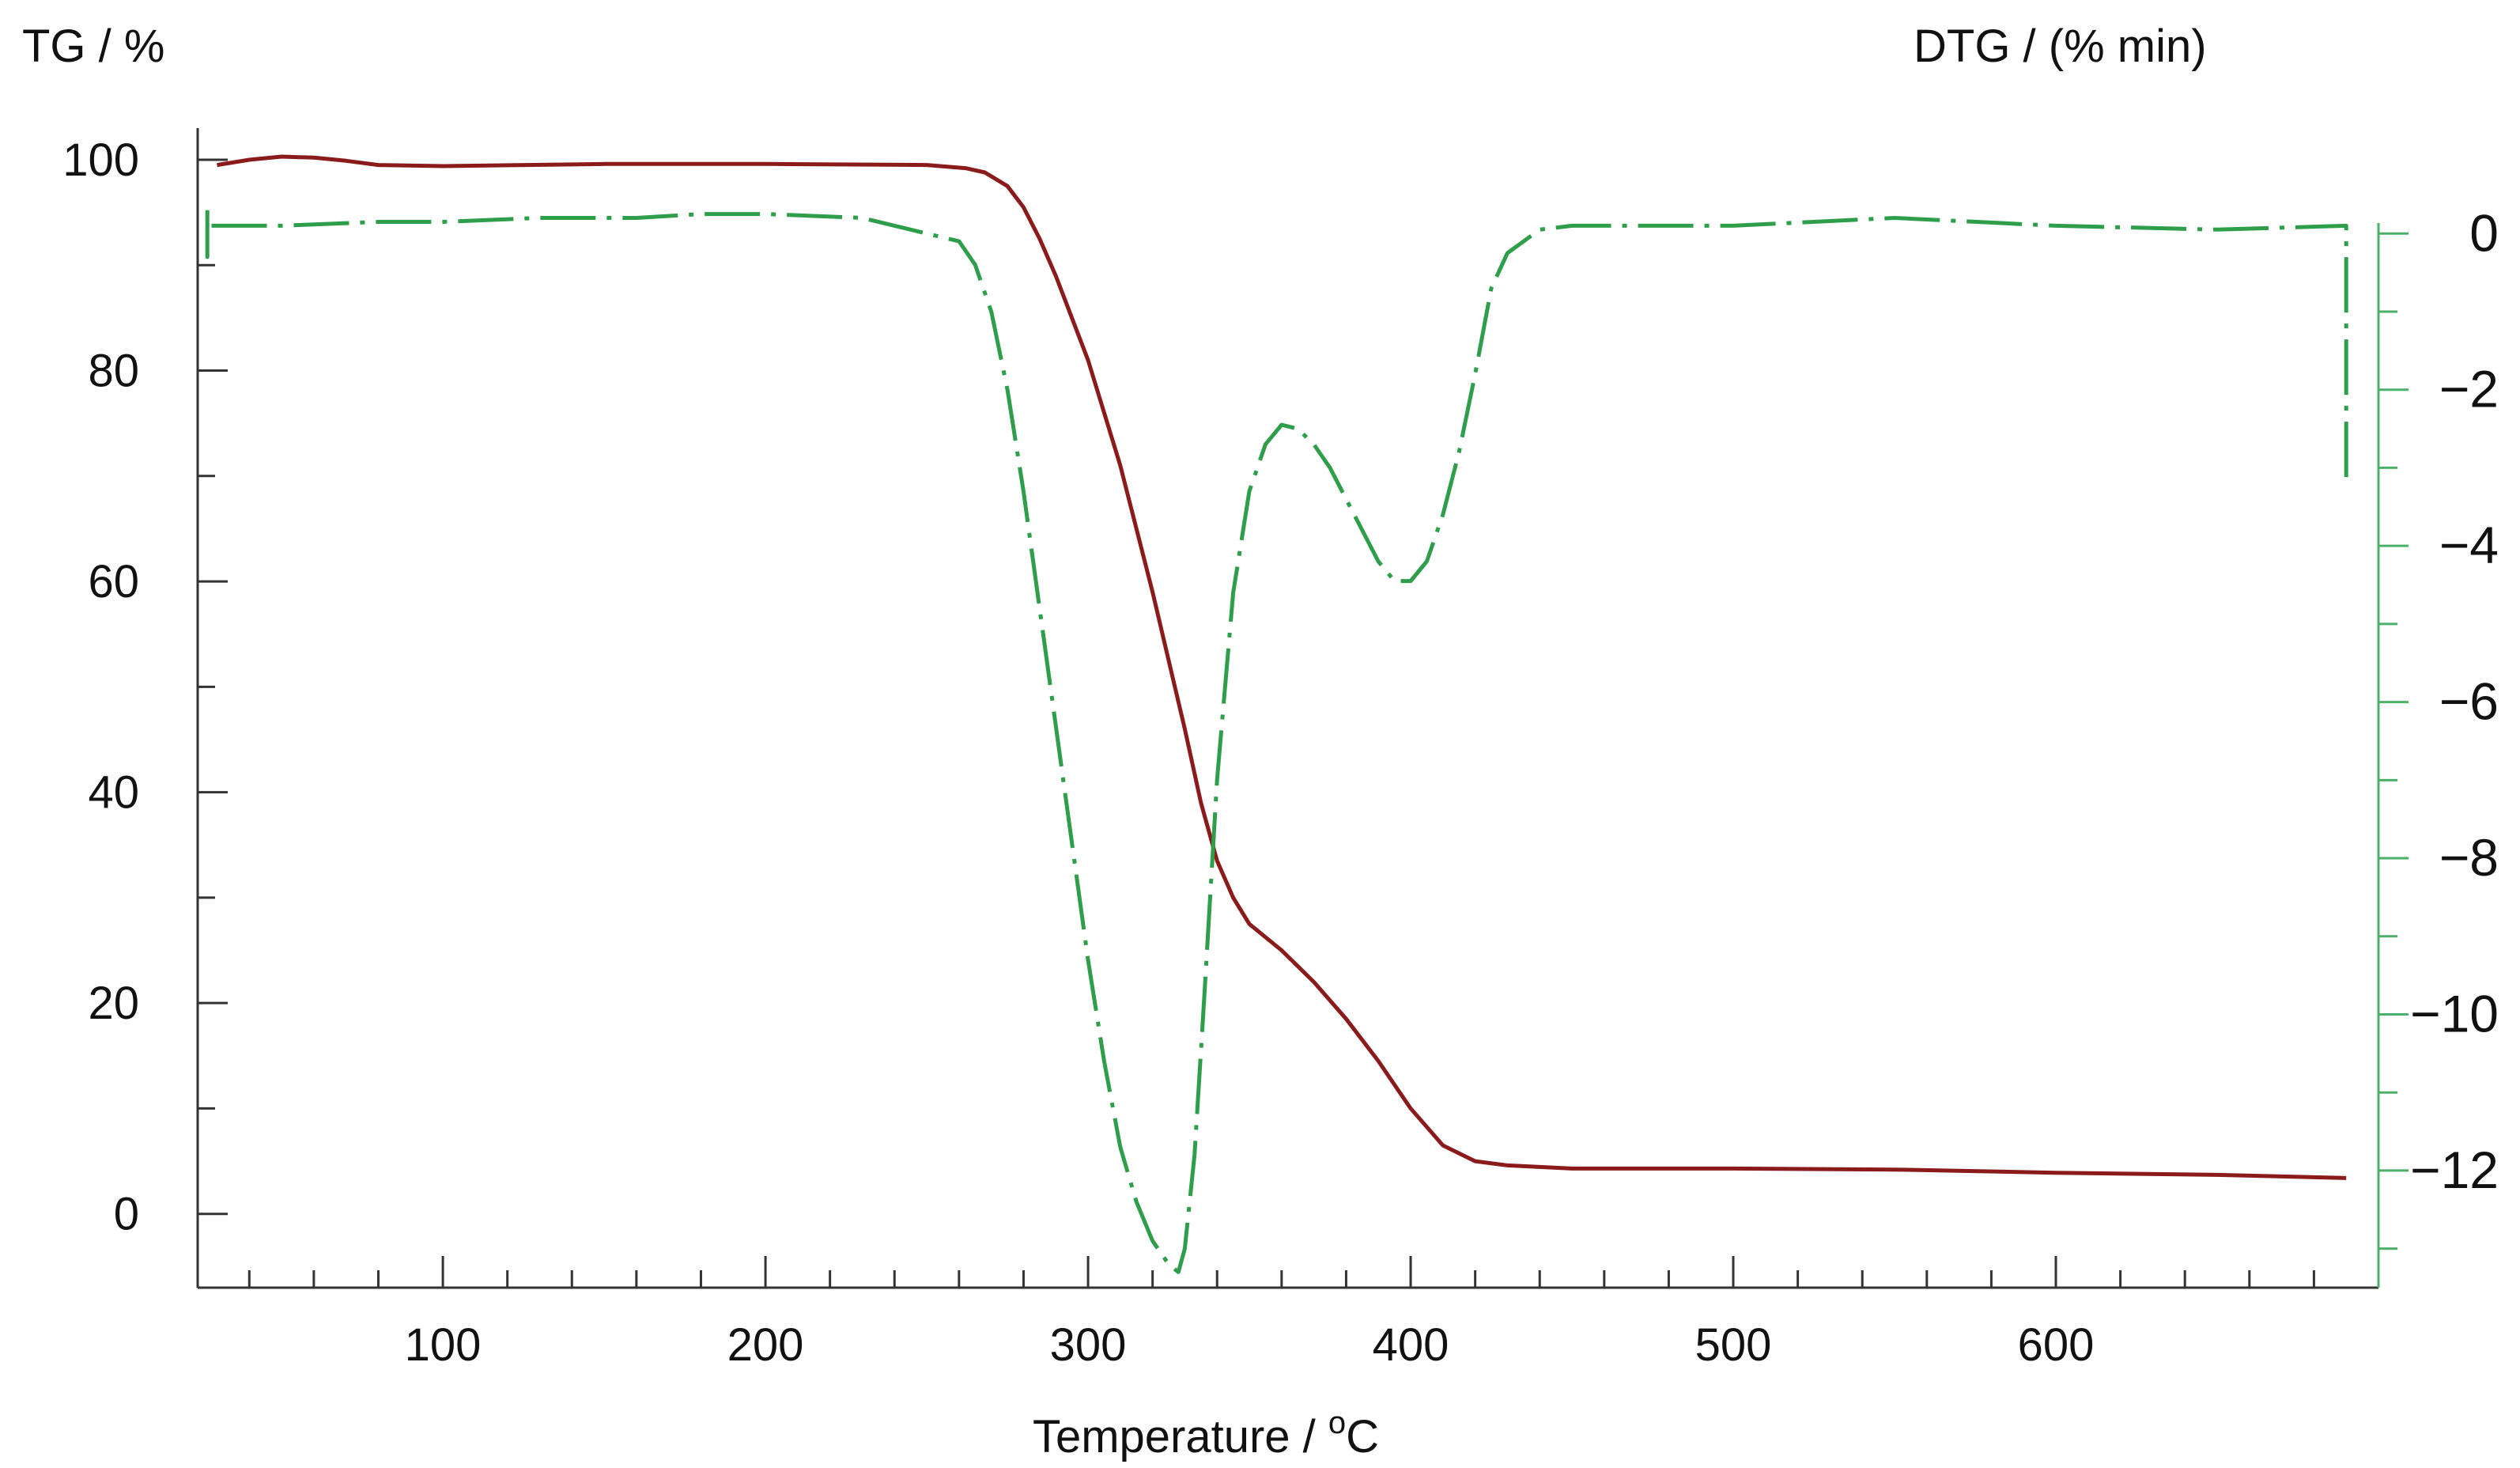  Describe the element at coordinates (1250, 1345) in the screenshot. I see `x-tick-labels: 100 200 300 400 500 600` at that location.